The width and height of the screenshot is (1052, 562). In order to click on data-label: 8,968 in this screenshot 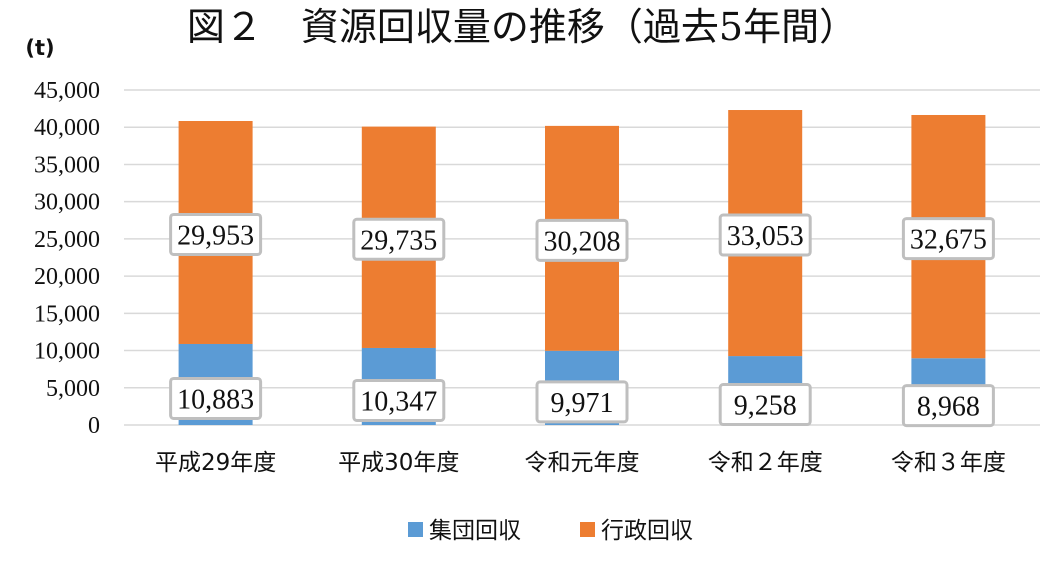, I will do `click(948, 407)`.